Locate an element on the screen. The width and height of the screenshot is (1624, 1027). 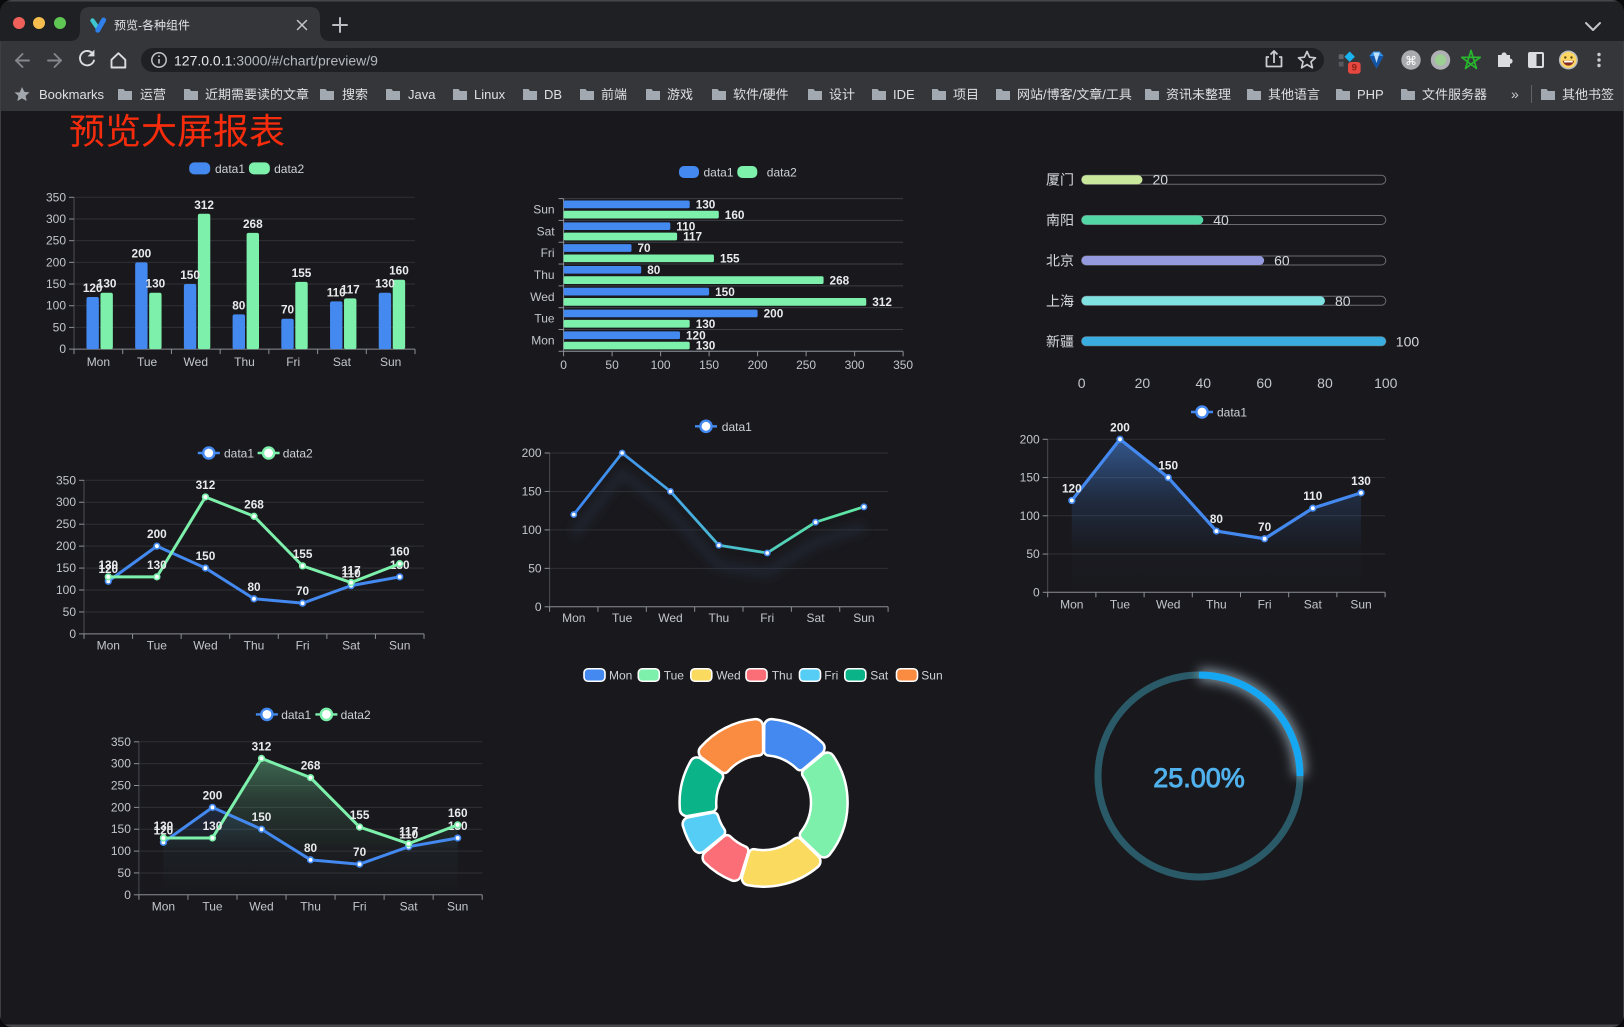
svg-text: 其他语言 is located at coordinates (1294, 94).